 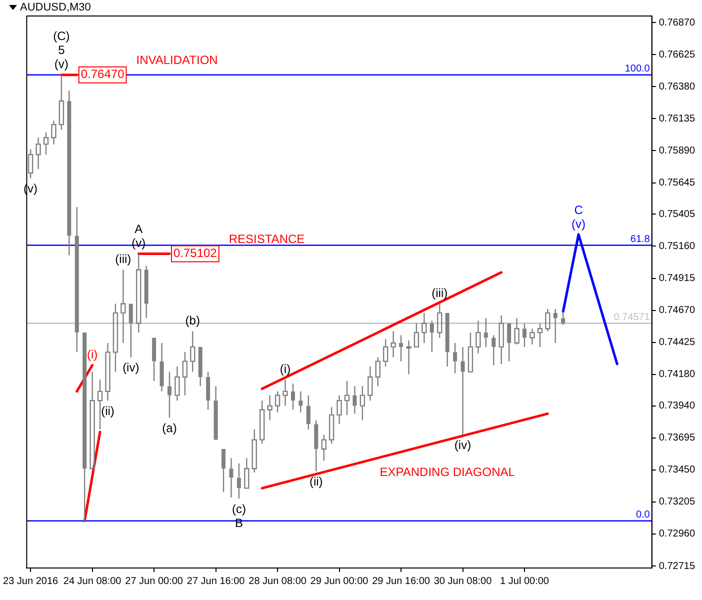 What do you see at coordinates (677, 374) in the screenshot?
I see `y-tick-label: 0.74180` at bounding box center [677, 374].